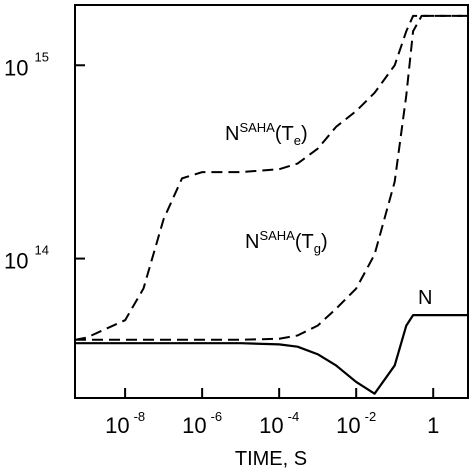  What do you see at coordinates (294, 416) in the screenshot?
I see `x-tick-exponent: -4` at bounding box center [294, 416].